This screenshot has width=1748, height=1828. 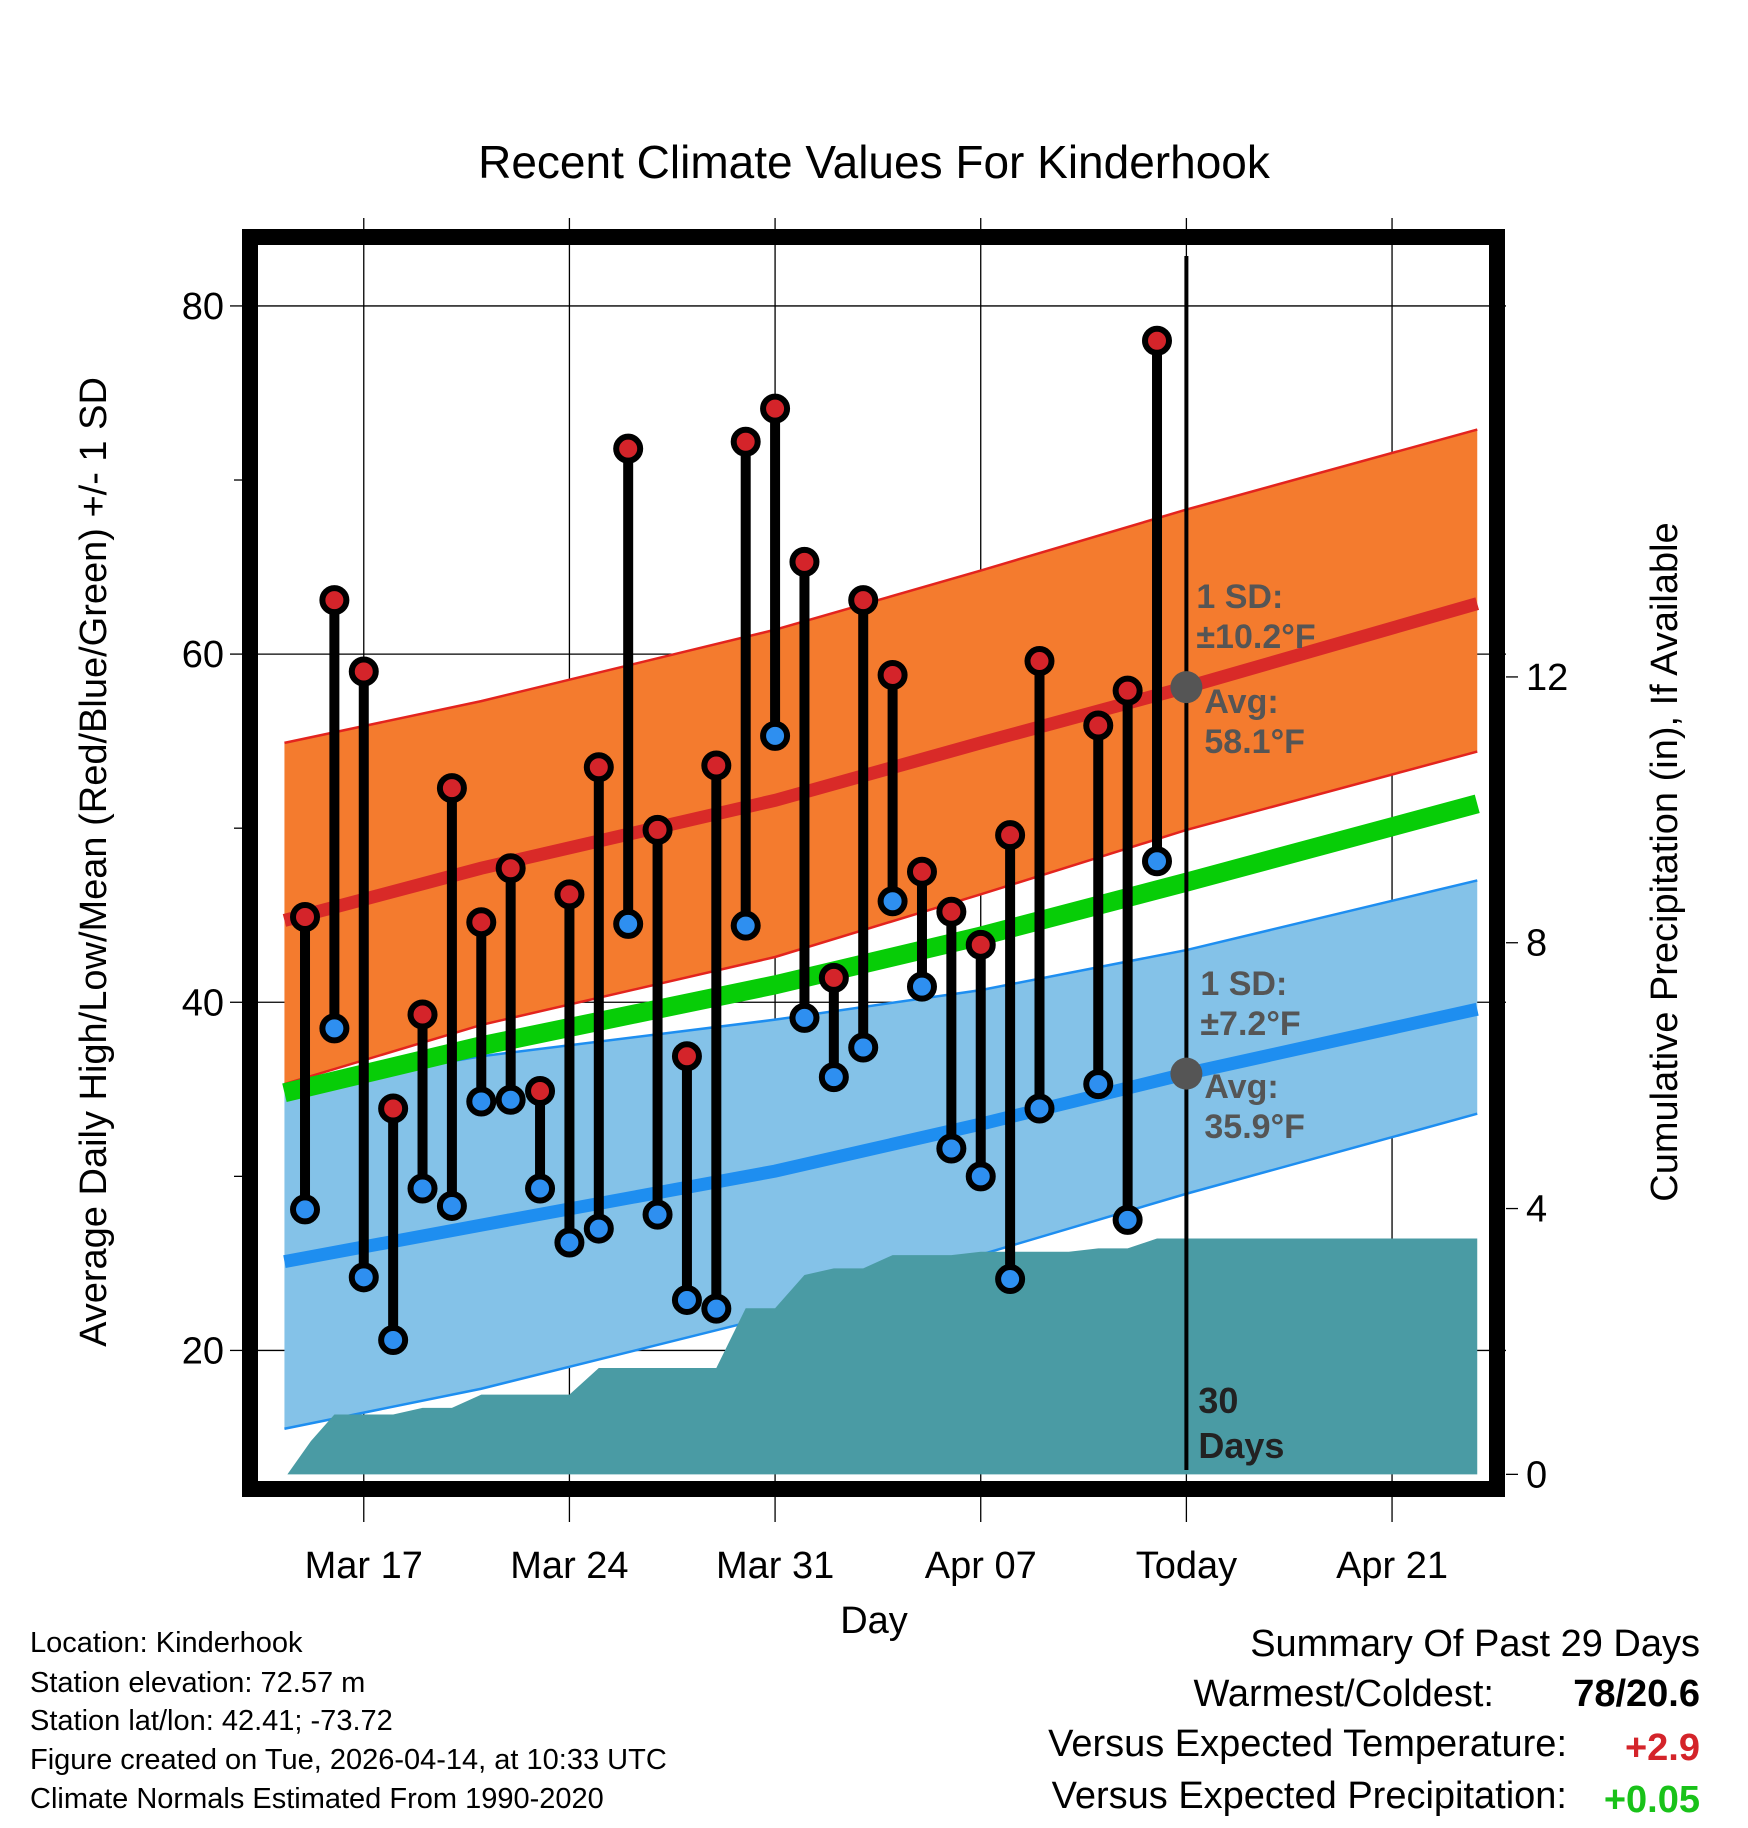 What do you see at coordinates (569, 1566) in the screenshot?
I see `x-tick-label: Mar 24` at bounding box center [569, 1566].